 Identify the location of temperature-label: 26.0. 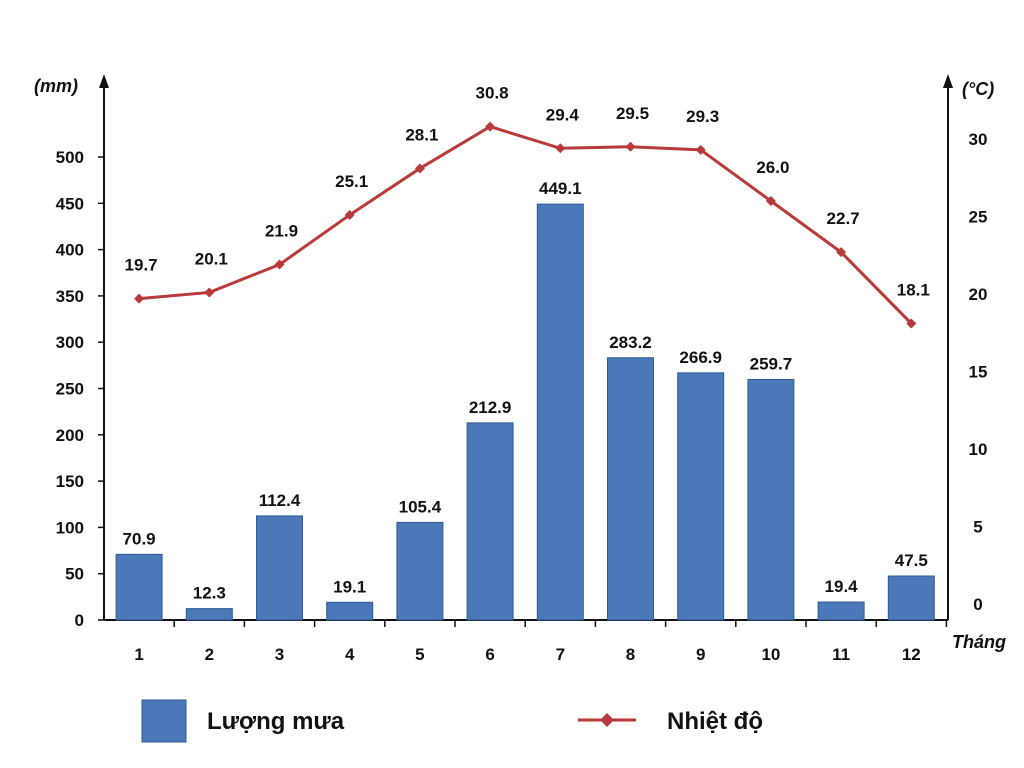
(772, 167).